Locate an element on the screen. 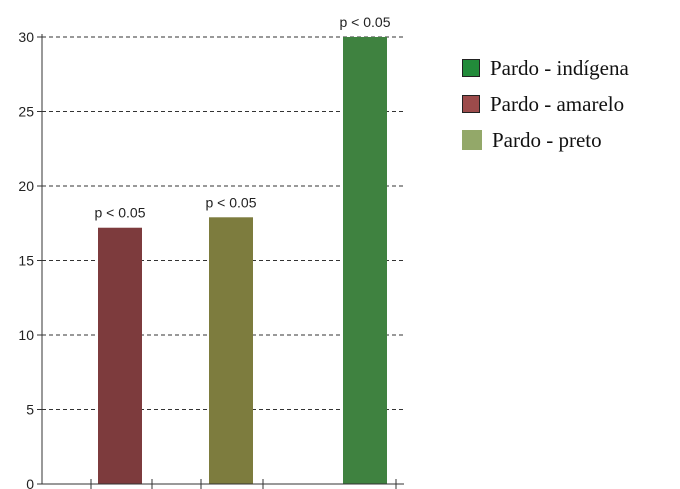 This screenshot has width=680, height=489. y-tick-label: 5 is located at coordinates (30, 410).